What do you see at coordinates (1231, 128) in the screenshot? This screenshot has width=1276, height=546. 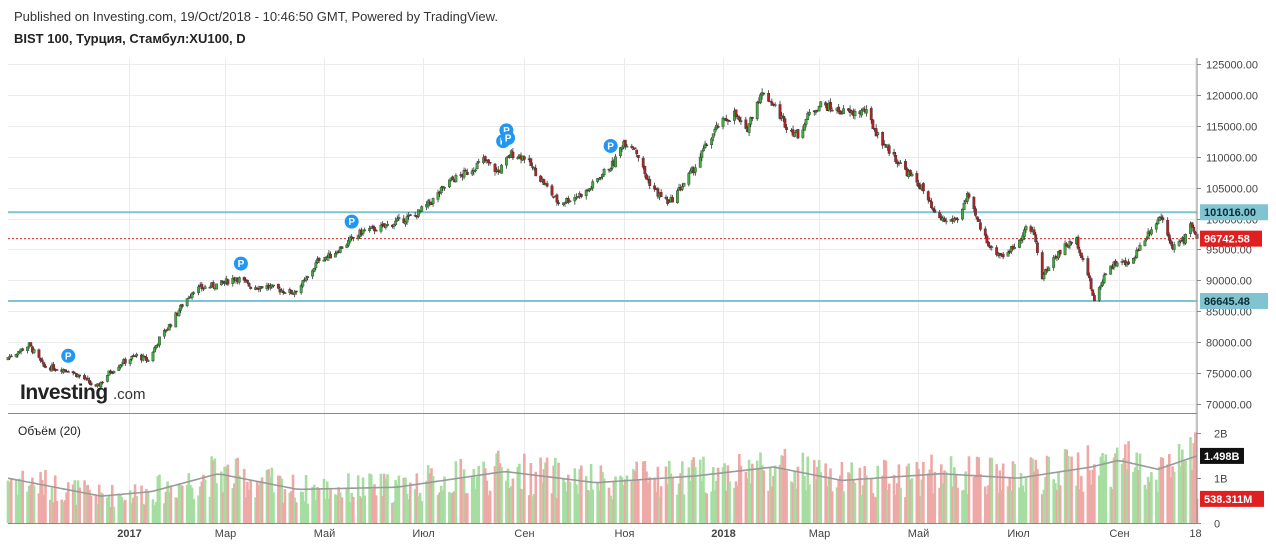 I see `price-tick-label: 115000.00` at bounding box center [1231, 128].